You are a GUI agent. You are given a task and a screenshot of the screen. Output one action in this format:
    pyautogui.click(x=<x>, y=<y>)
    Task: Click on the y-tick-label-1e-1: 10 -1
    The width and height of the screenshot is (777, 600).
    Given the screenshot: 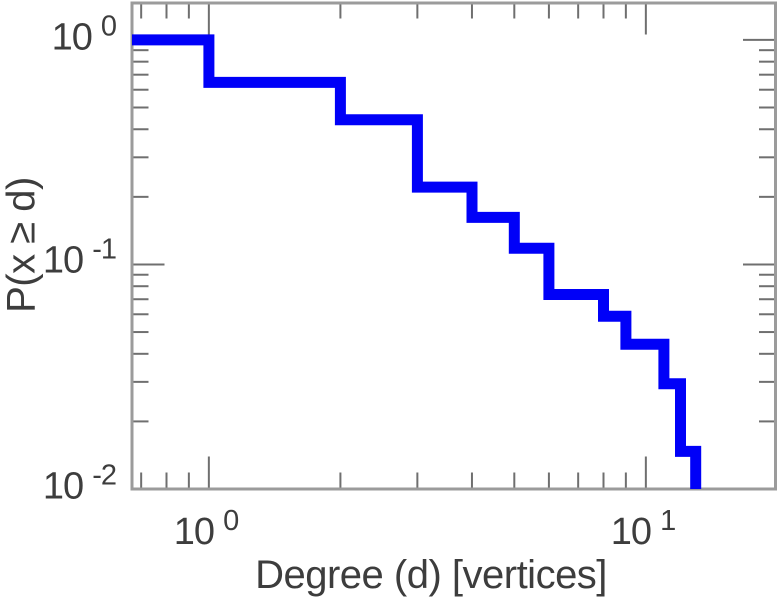 What is the action you would take?
    pyautogui.click(x=58, y=258)
    